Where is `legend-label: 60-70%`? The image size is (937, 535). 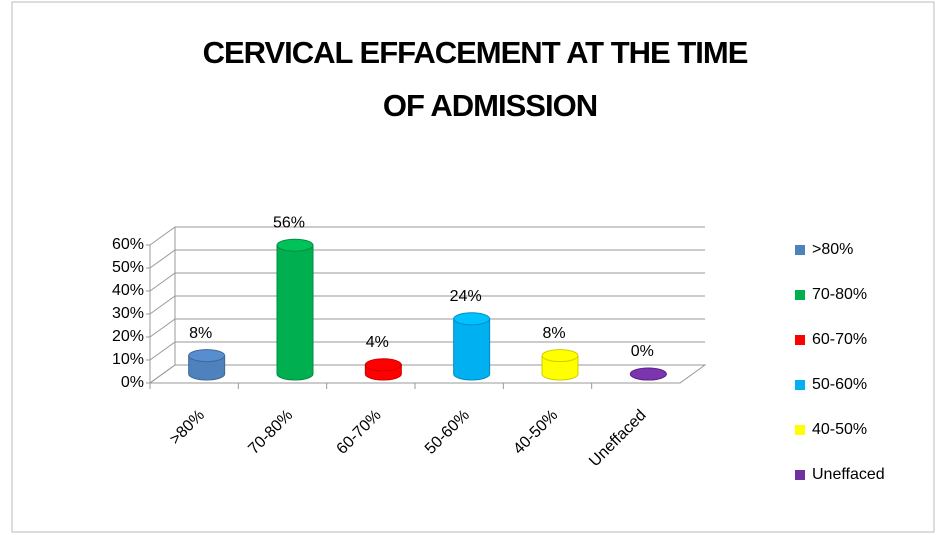 legend-label: 60-70% is located at coordinates (839, 339).